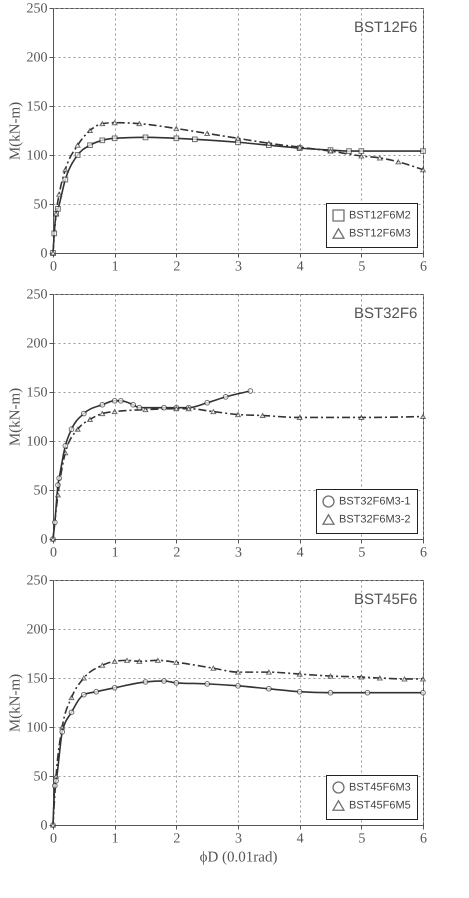  Describe the element at coordinates (380, 806) in the screenshot. I see `legend-label: BST45F6M5` at that location.